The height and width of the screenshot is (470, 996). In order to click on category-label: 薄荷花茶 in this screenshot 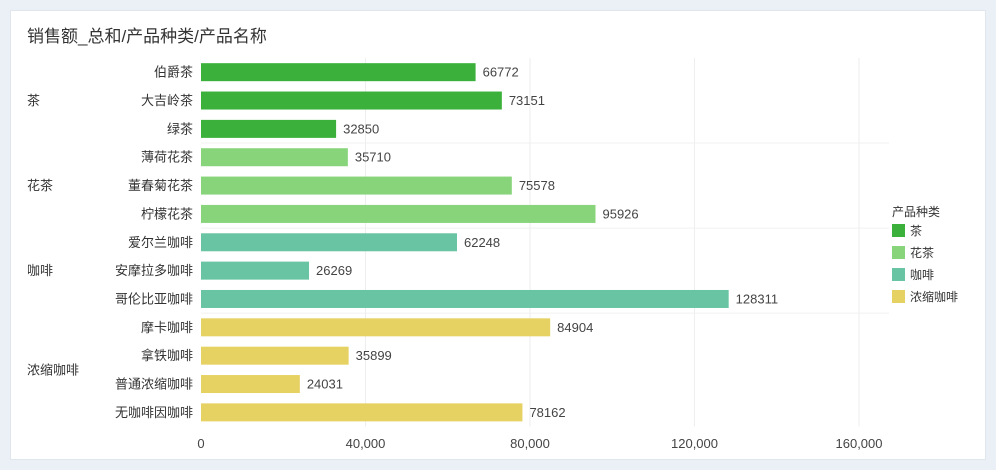, I will do `click(167, 157)`.